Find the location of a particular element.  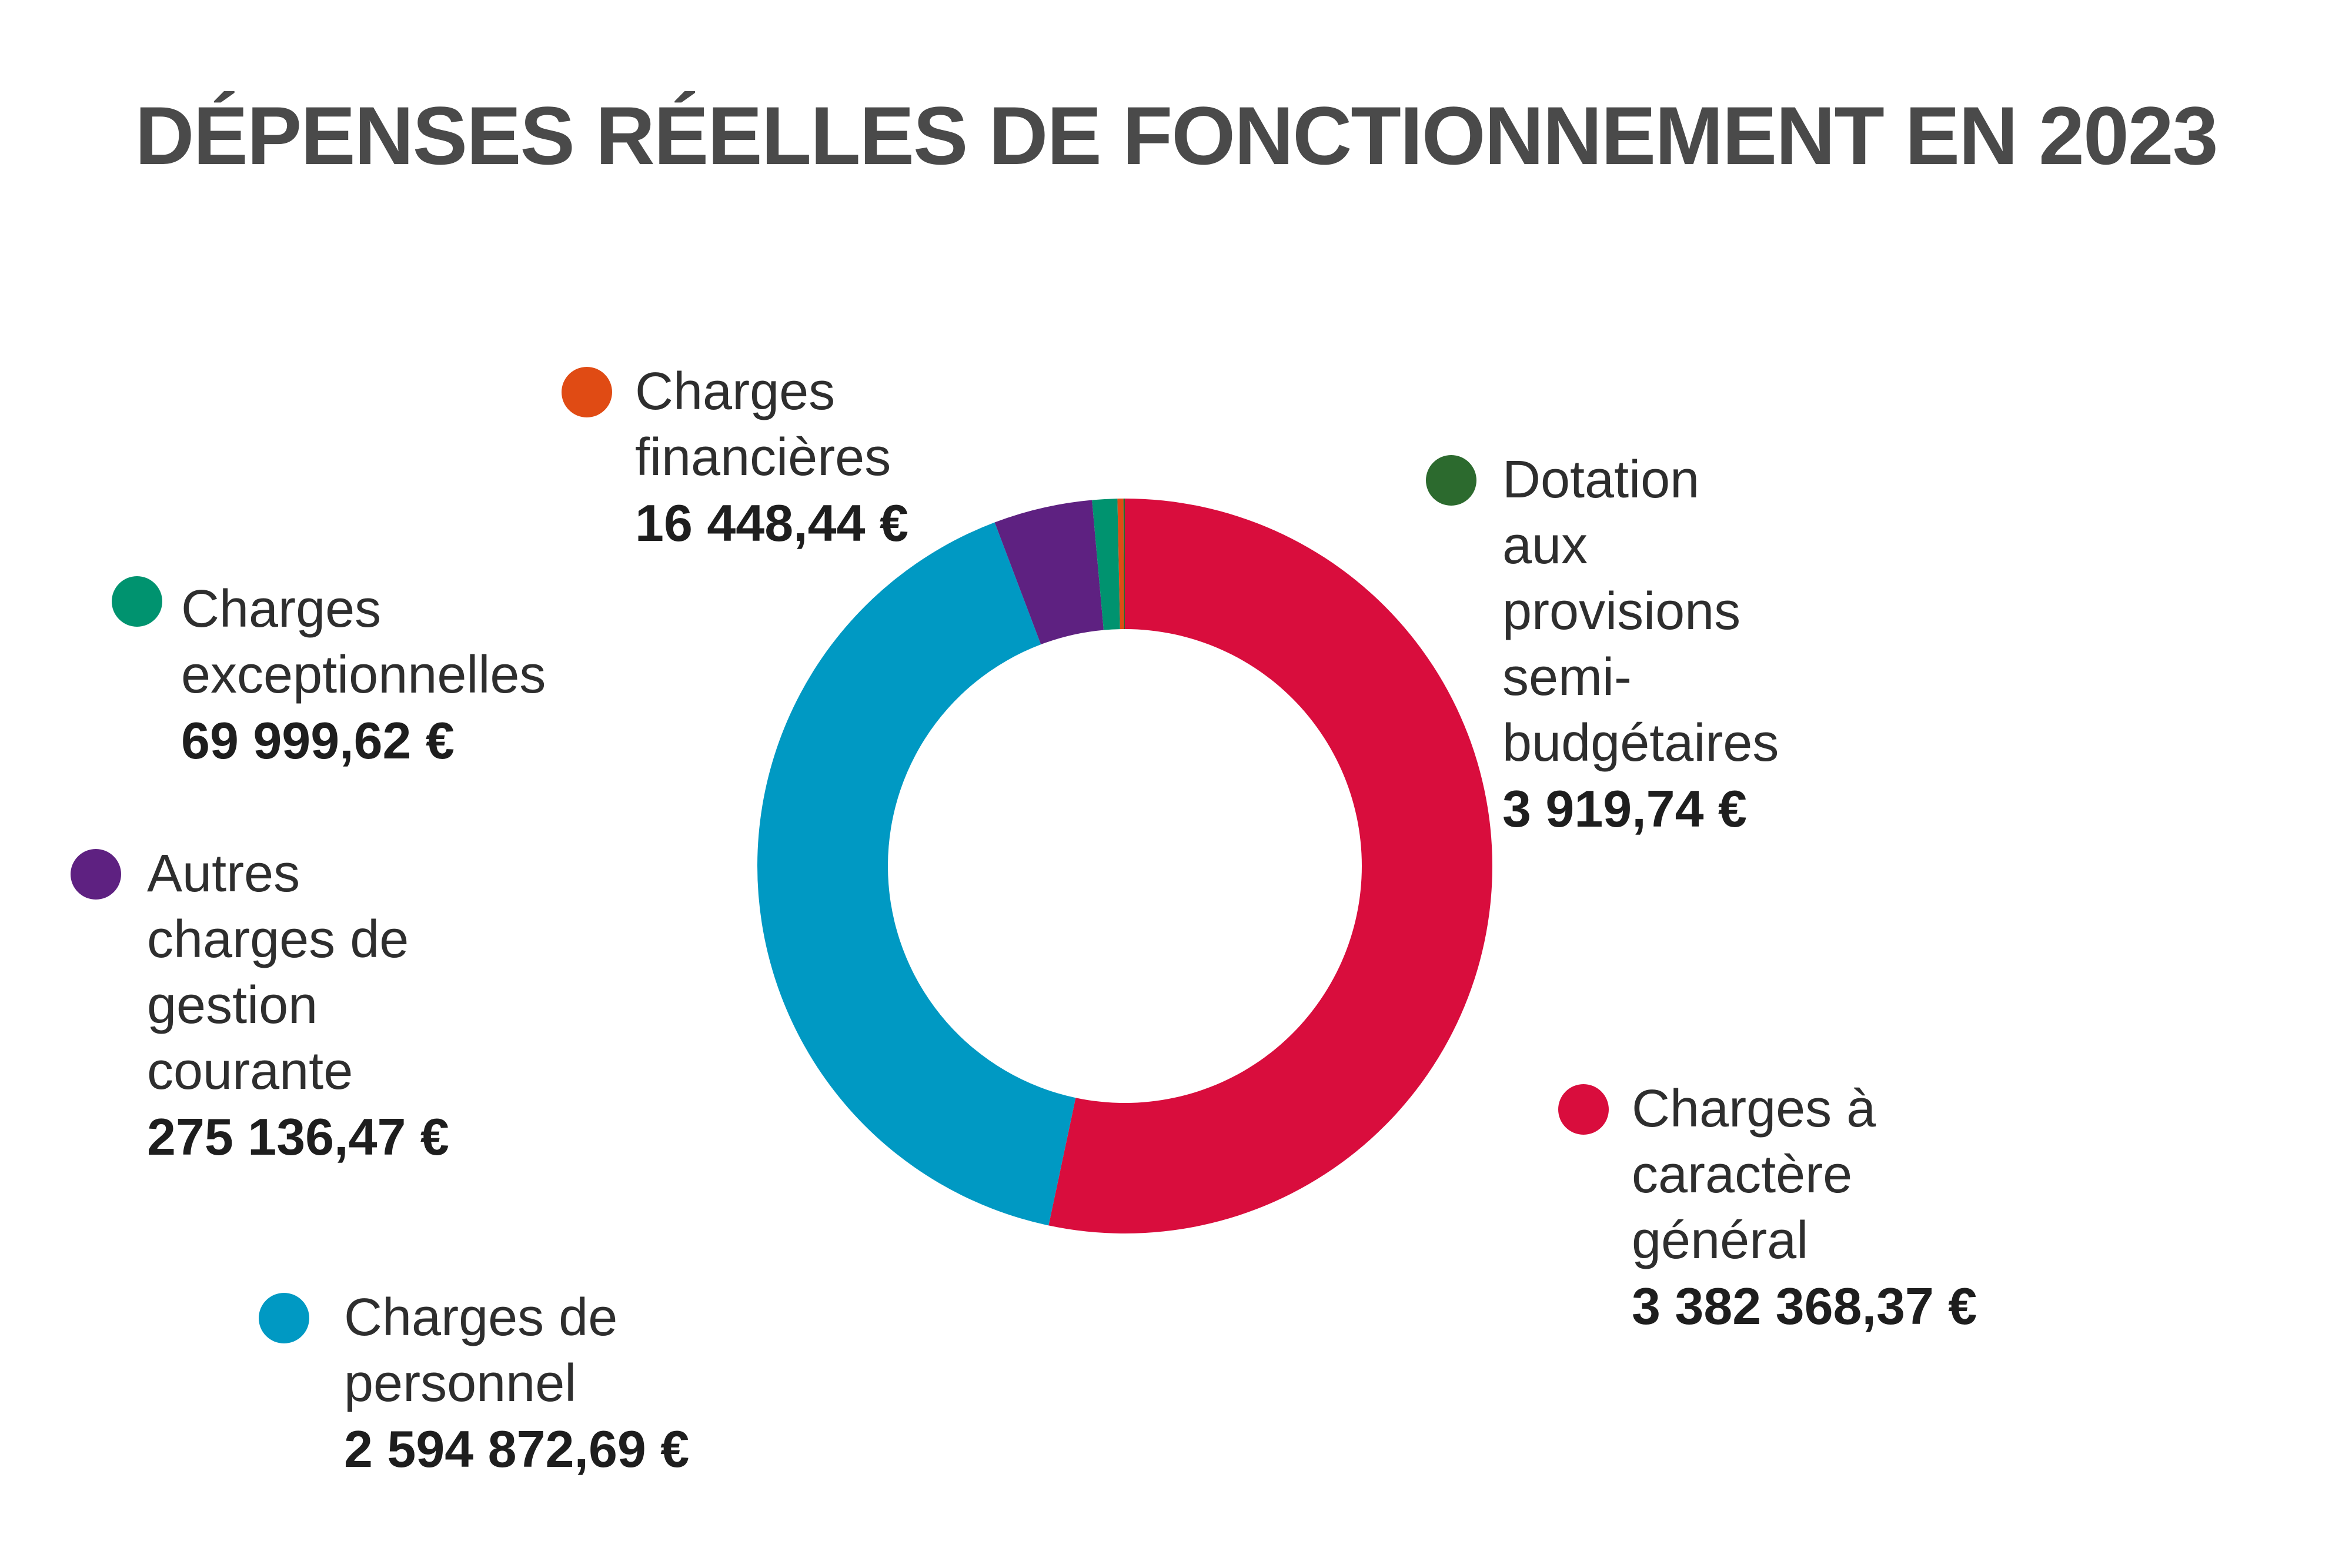

legend-value-autres-charges: 275 136,47 € is located at coordinates (298, 1137).